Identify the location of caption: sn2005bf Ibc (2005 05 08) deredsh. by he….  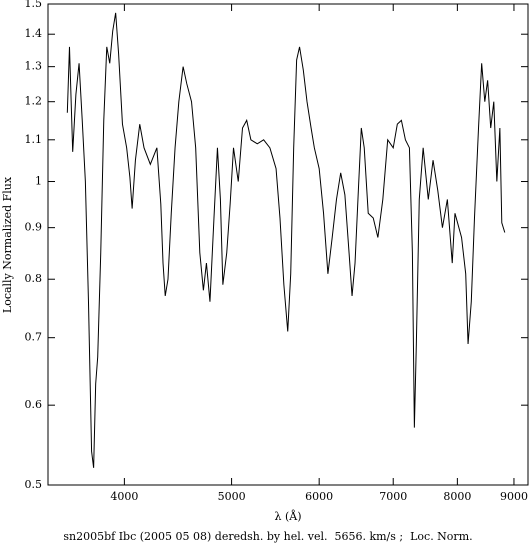
(267, 536).